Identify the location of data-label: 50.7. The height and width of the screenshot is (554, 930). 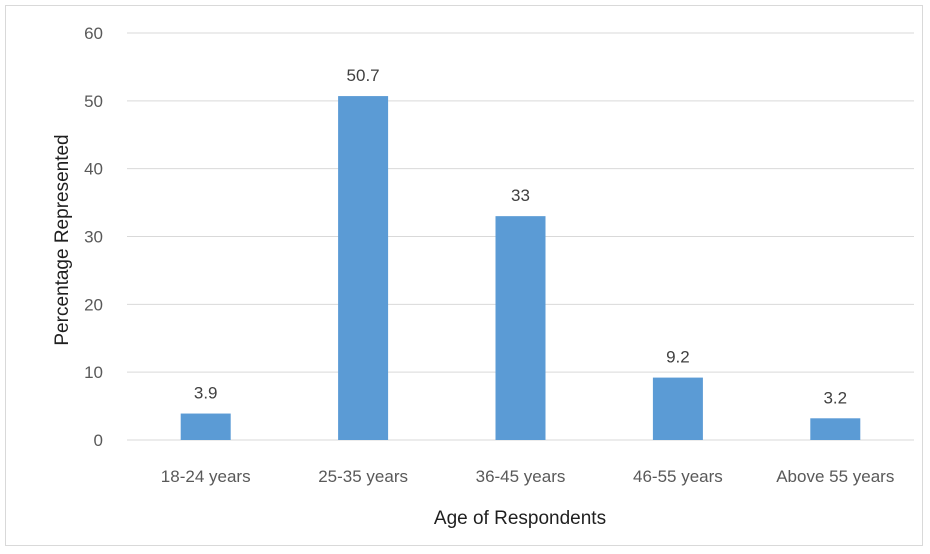
(363, 75).